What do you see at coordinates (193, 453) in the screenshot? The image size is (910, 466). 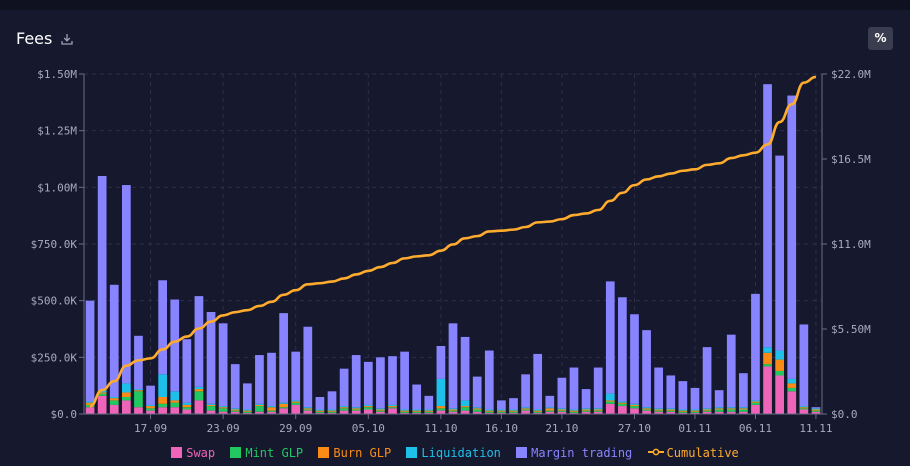 I see `legend-item-swap: Swap` at bounding box center [193, 453].